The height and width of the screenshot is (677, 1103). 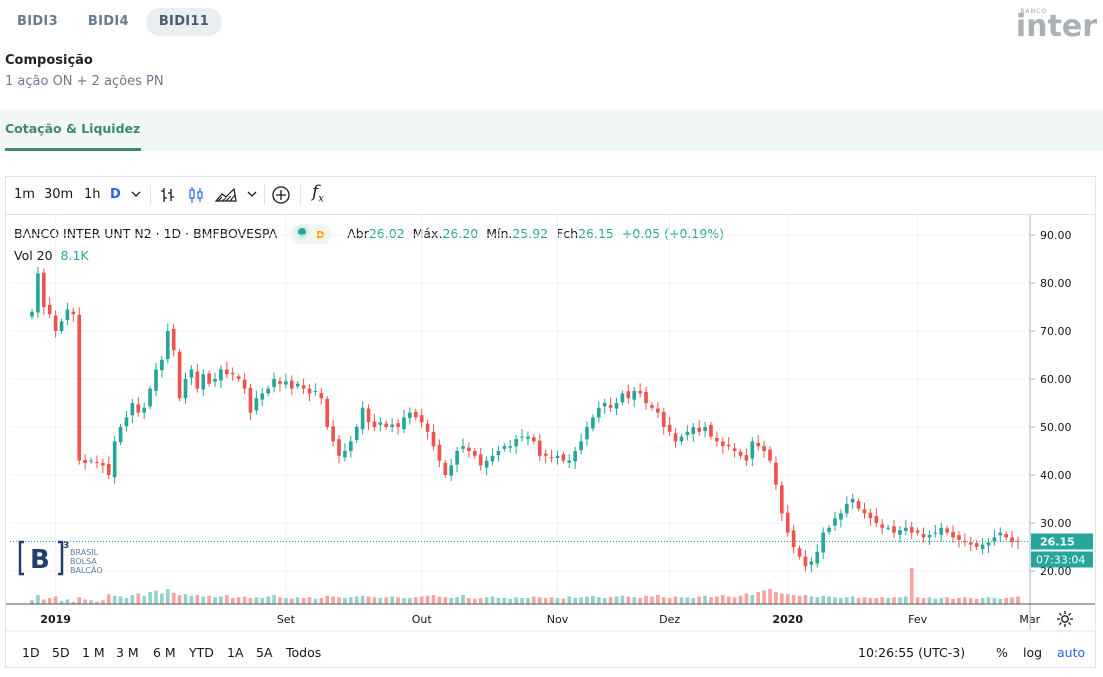 What do you see at coordinates (1033, 11) in the screenshot?
I see `logo-small-text: BANCO` at bounding box center [1033, 11].